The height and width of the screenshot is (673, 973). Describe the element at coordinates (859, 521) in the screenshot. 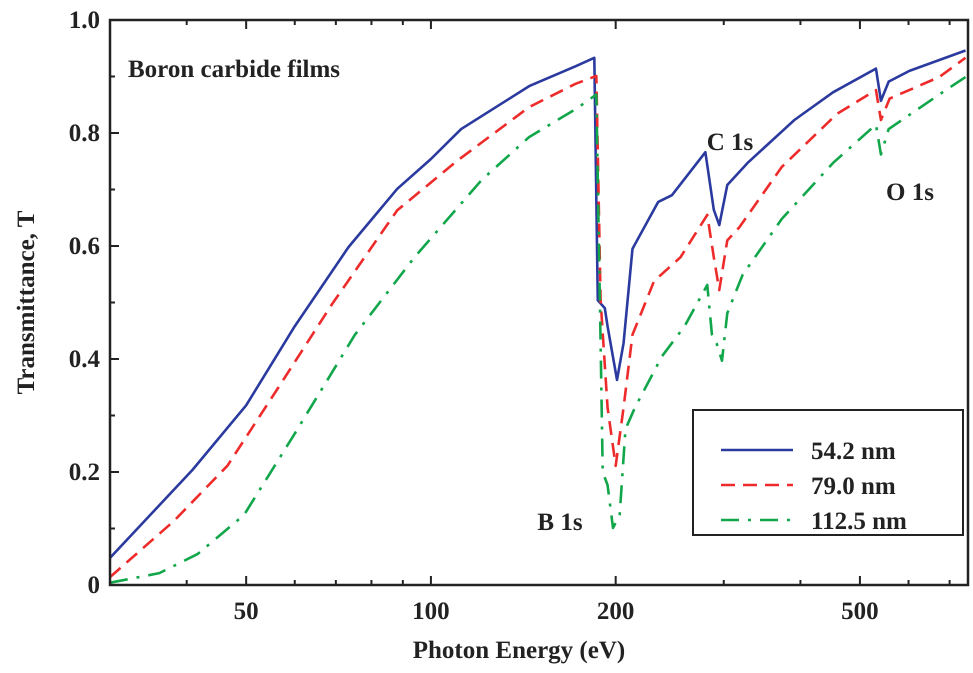

I see `legend-label: 112.5 nm` at that location.